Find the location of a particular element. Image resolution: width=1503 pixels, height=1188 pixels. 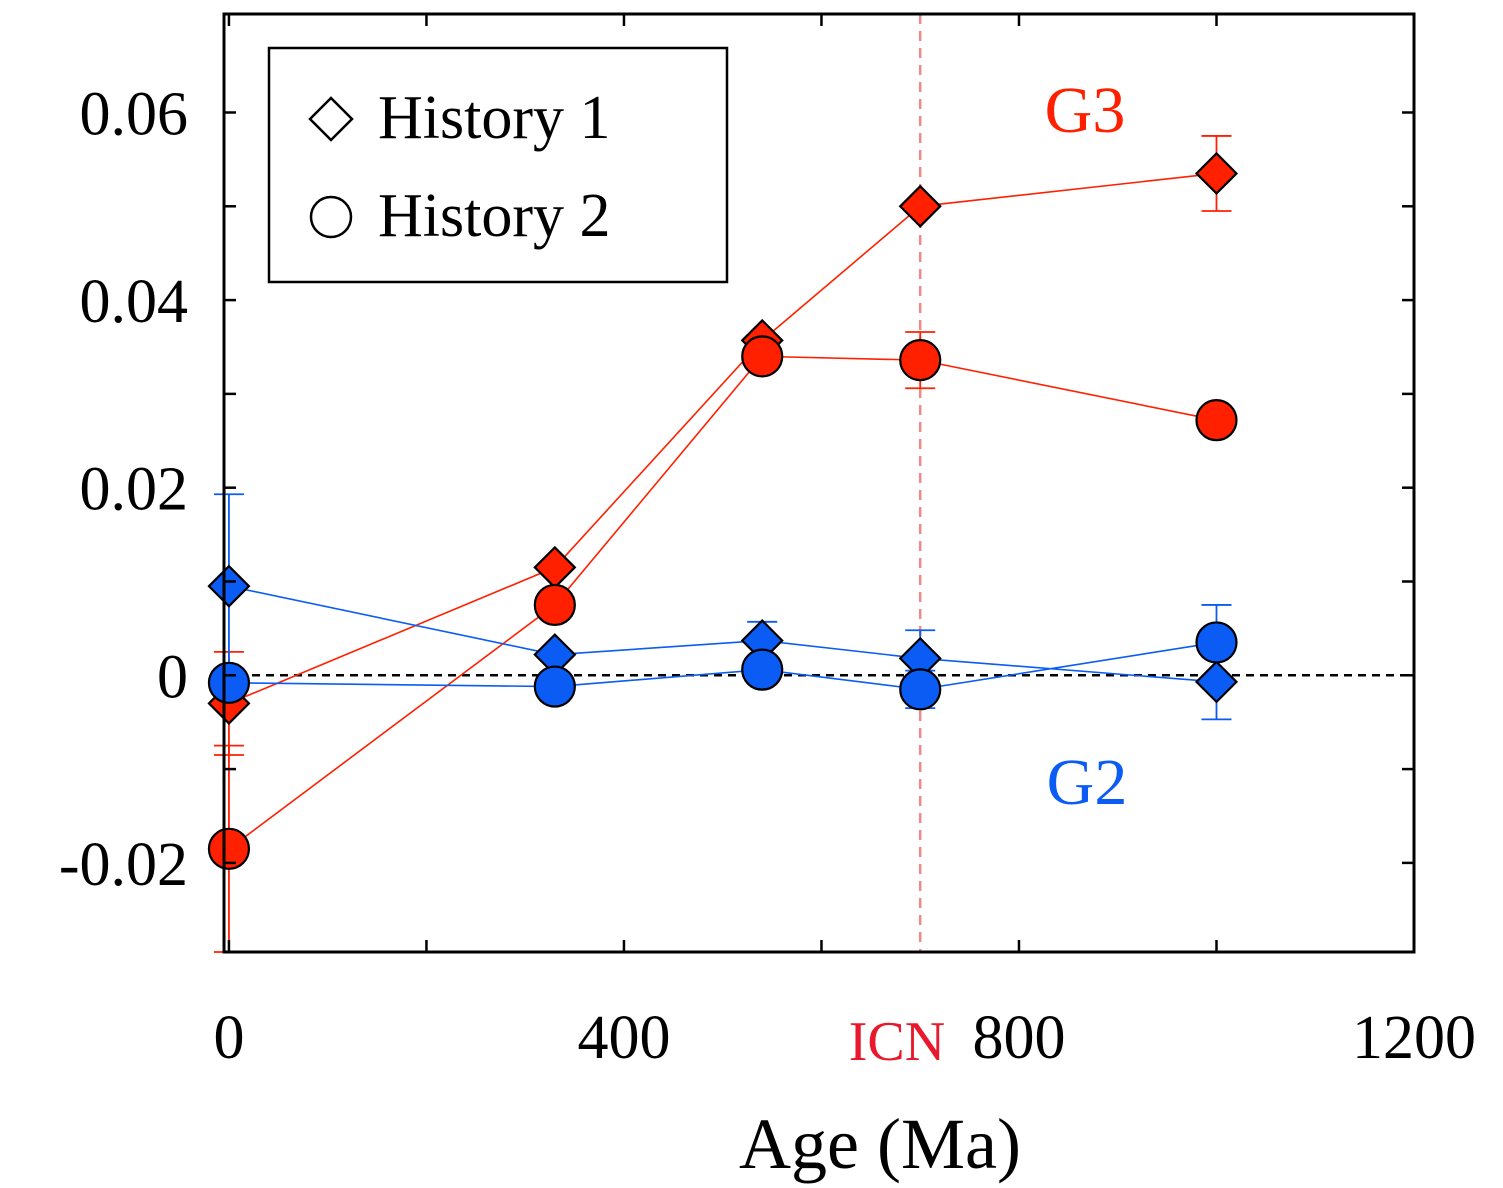

legend-diamond-icon is located at coordinates (331, 119).